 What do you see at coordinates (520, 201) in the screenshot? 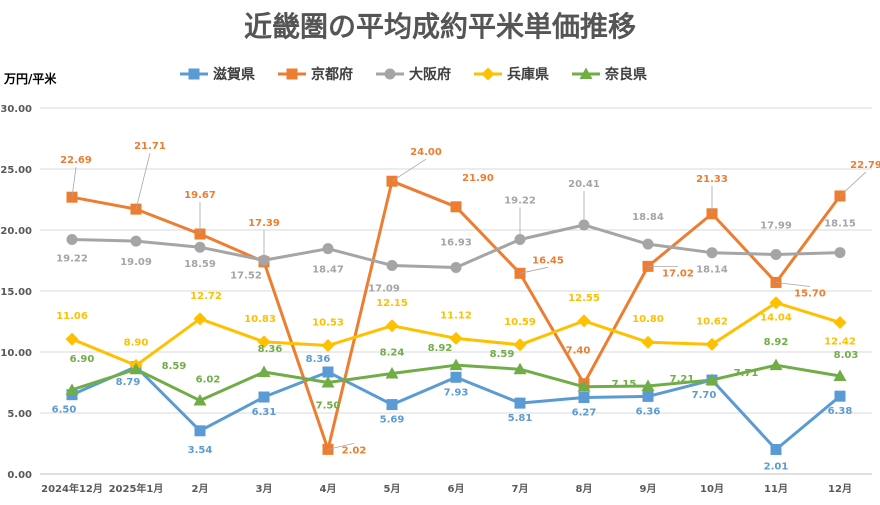
I see `data-label: 19.22` at bounding box center [520, 201].